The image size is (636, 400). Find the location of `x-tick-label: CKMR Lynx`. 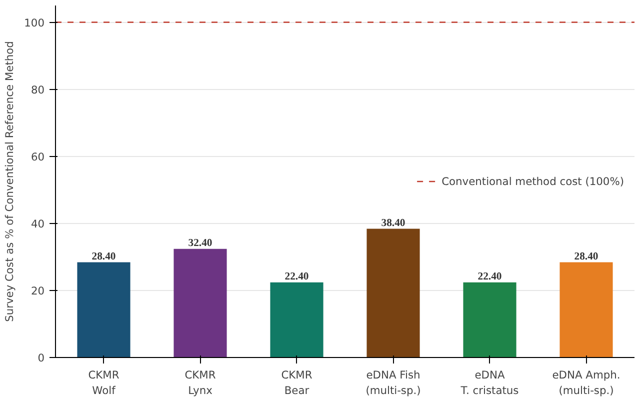

x-tick-label: CKMR Lynx is located at coordinates (200, 383).